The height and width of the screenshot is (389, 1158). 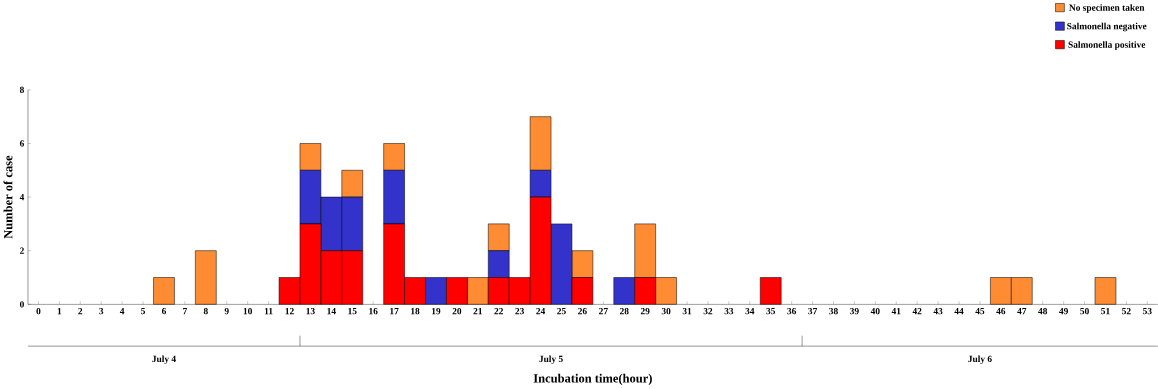 What do you see at coordinates (1084, 311) in the screenshot?
I see `x-tick-label: 50` at bounding box center [1084, 311].